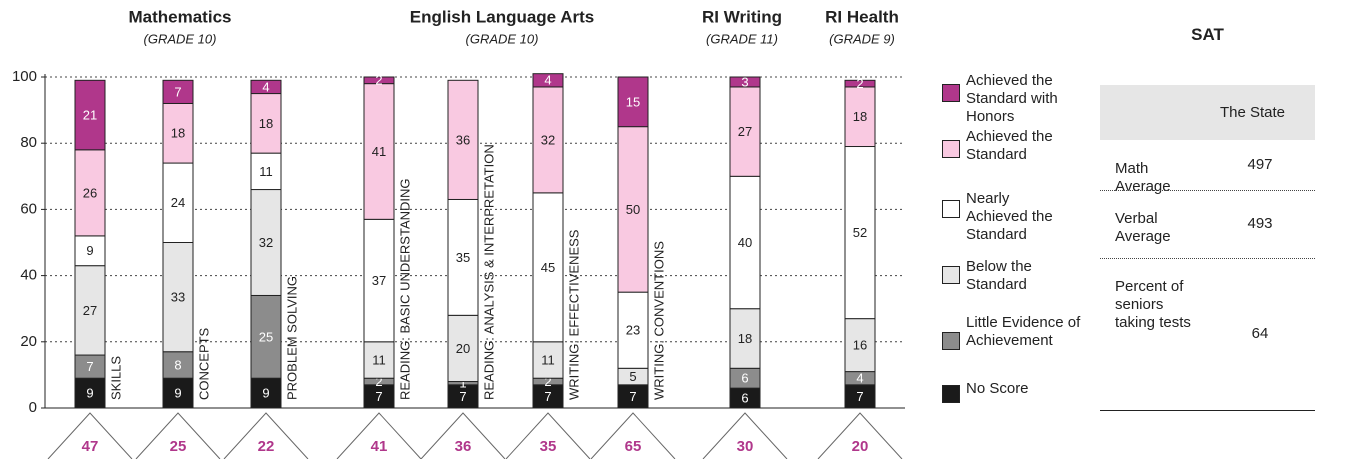  What do you see at coordinates (548, 139) in the screenshot?
I see `value-label: 32` at bounding box center [548, 139].